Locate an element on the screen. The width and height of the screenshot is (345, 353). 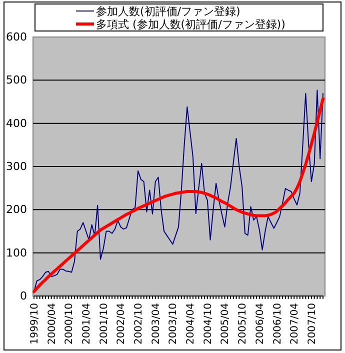
x-tick-label: 2002/10 is located at coordinates (139, 324).